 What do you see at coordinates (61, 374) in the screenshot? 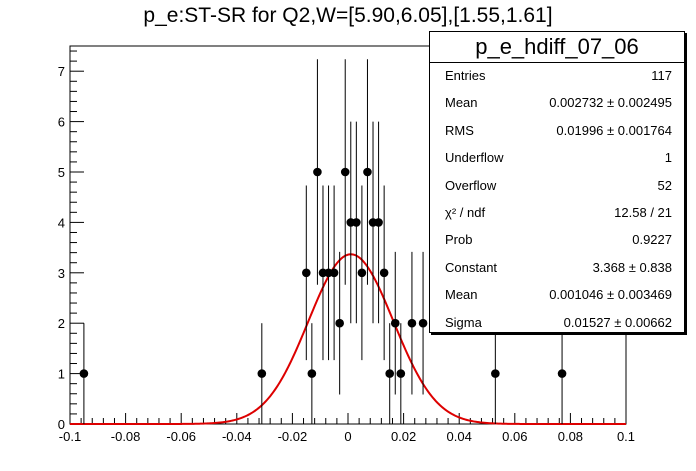
I see `y-tick-label: 1` at bounding box center [61, 374].